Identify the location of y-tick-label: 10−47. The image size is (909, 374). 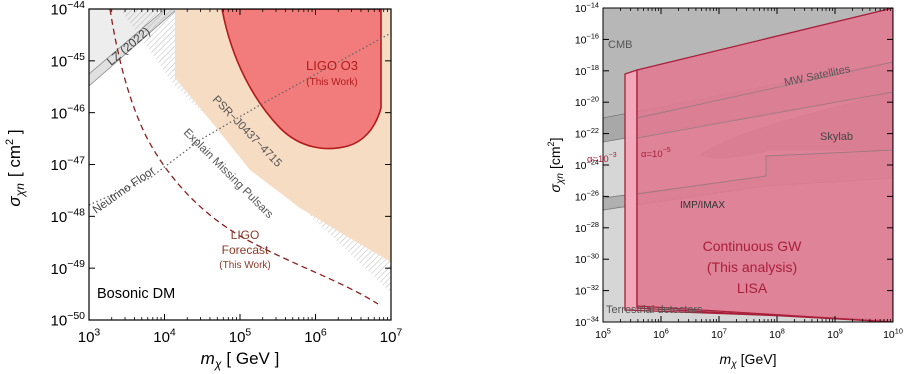
(68, 164).